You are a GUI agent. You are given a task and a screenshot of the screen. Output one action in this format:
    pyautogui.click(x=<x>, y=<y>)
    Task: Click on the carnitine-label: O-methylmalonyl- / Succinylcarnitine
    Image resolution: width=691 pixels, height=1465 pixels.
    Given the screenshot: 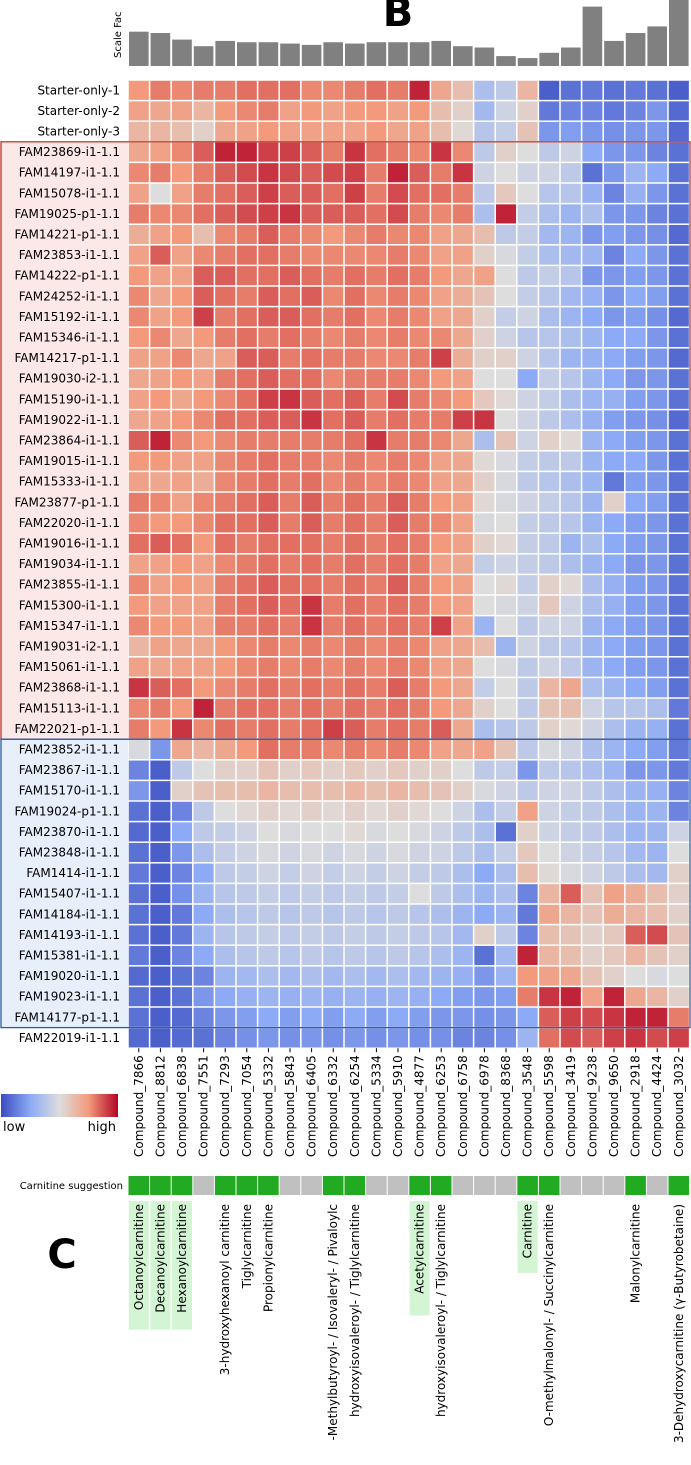 What is the action you would take?
    pyautogui.click(x=549, y=1315)
    